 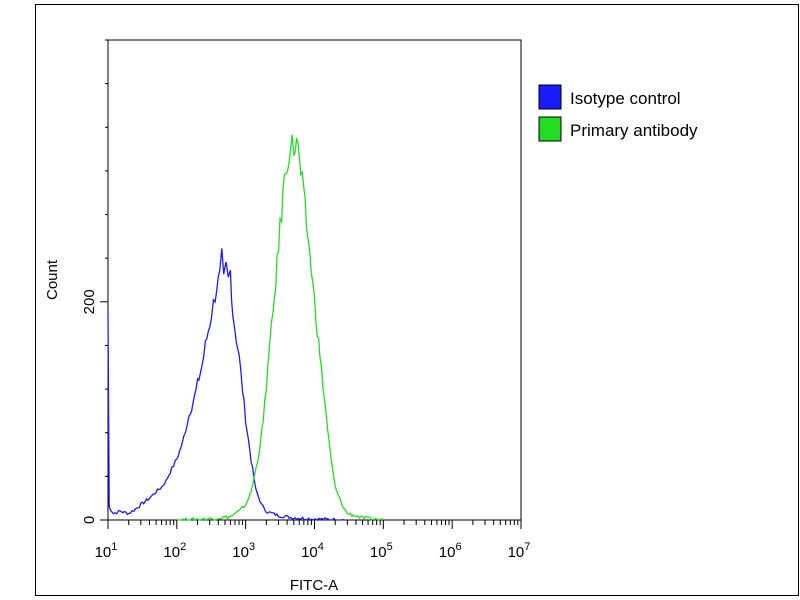 I want to click on x-axis-title: FITC-A, so click(x=314, y=585).